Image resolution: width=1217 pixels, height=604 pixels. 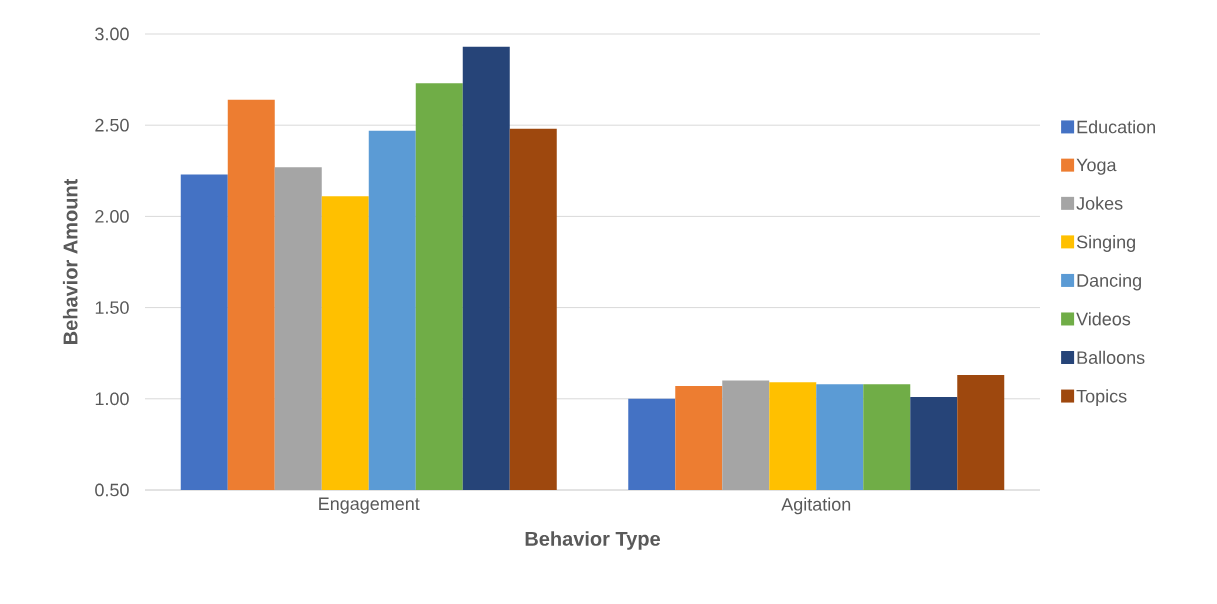 What do you see at coordinates (1109, 282) in the screenshot?
I see `legend-label: Dancing` at bounding box center [1109, 282].